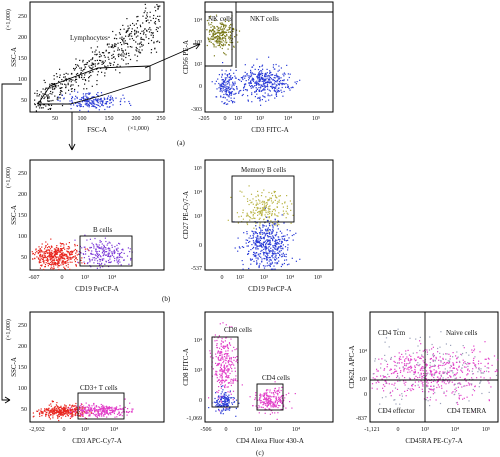 This screenshot has height=457, width=500. I want to click on x-tick-labels: -607 0 10³ 10⁴, so click(73, 278).